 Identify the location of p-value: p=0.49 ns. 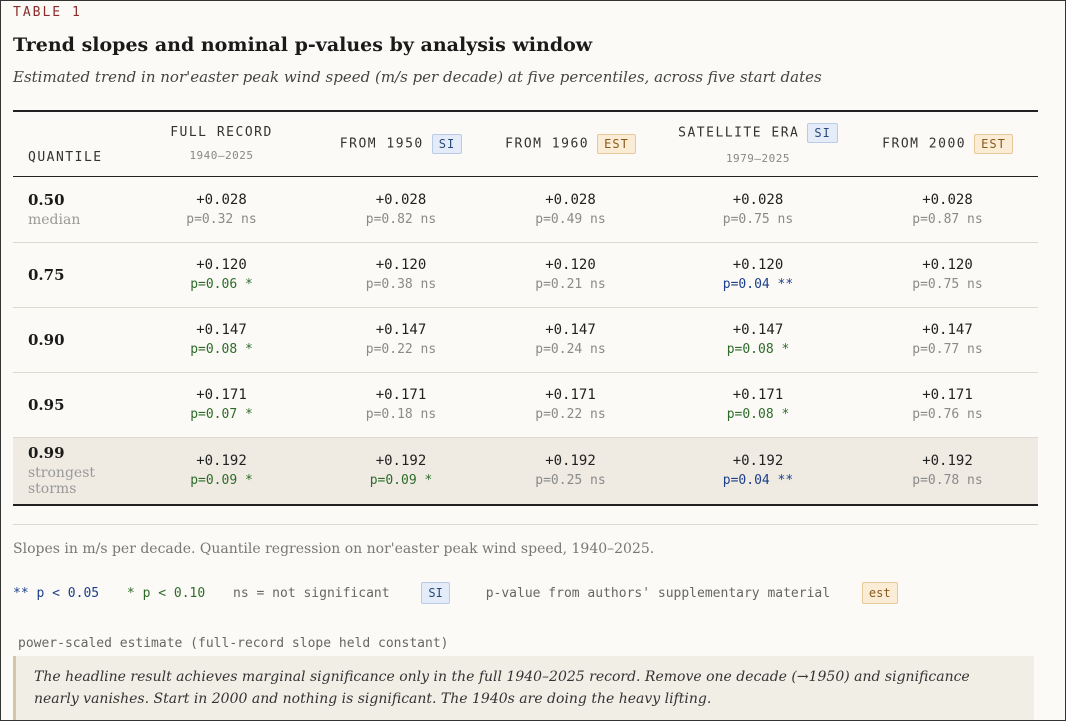
(570, 219).